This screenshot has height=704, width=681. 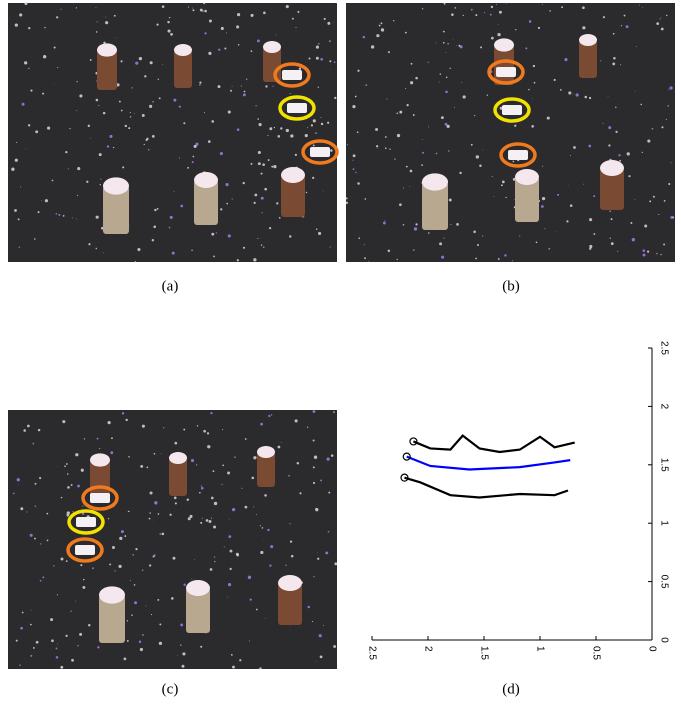 I want to click on x-tick-label: 1.5, so click(x=483, y=653).